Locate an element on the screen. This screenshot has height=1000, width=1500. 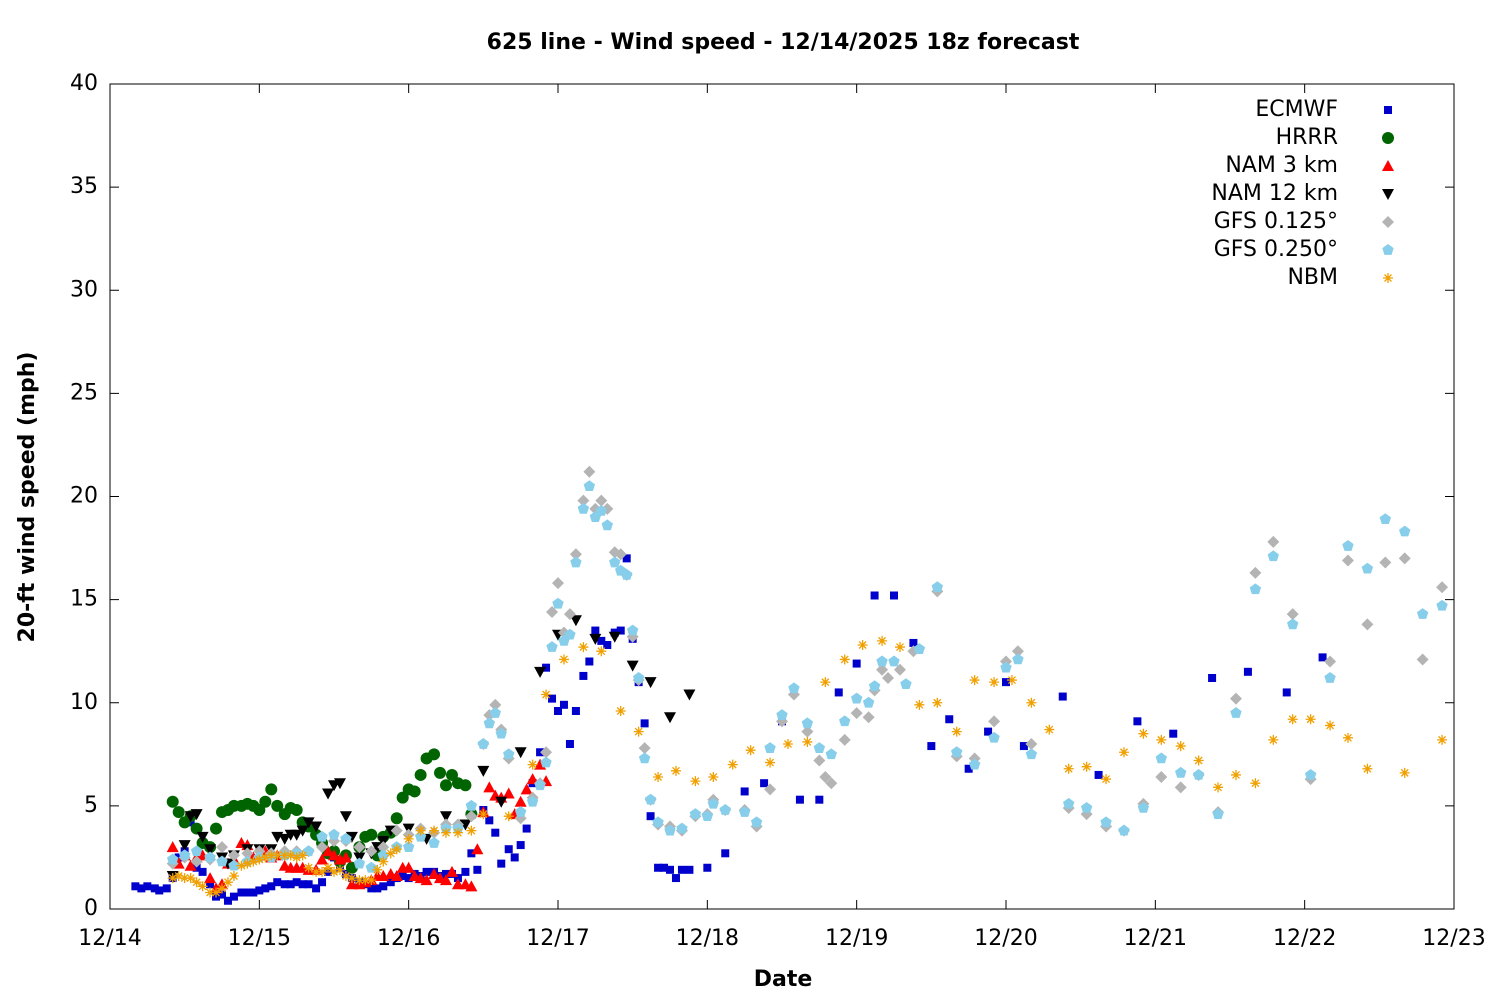
x-tick-label: 12/19 is located at coordinates (856, 938).